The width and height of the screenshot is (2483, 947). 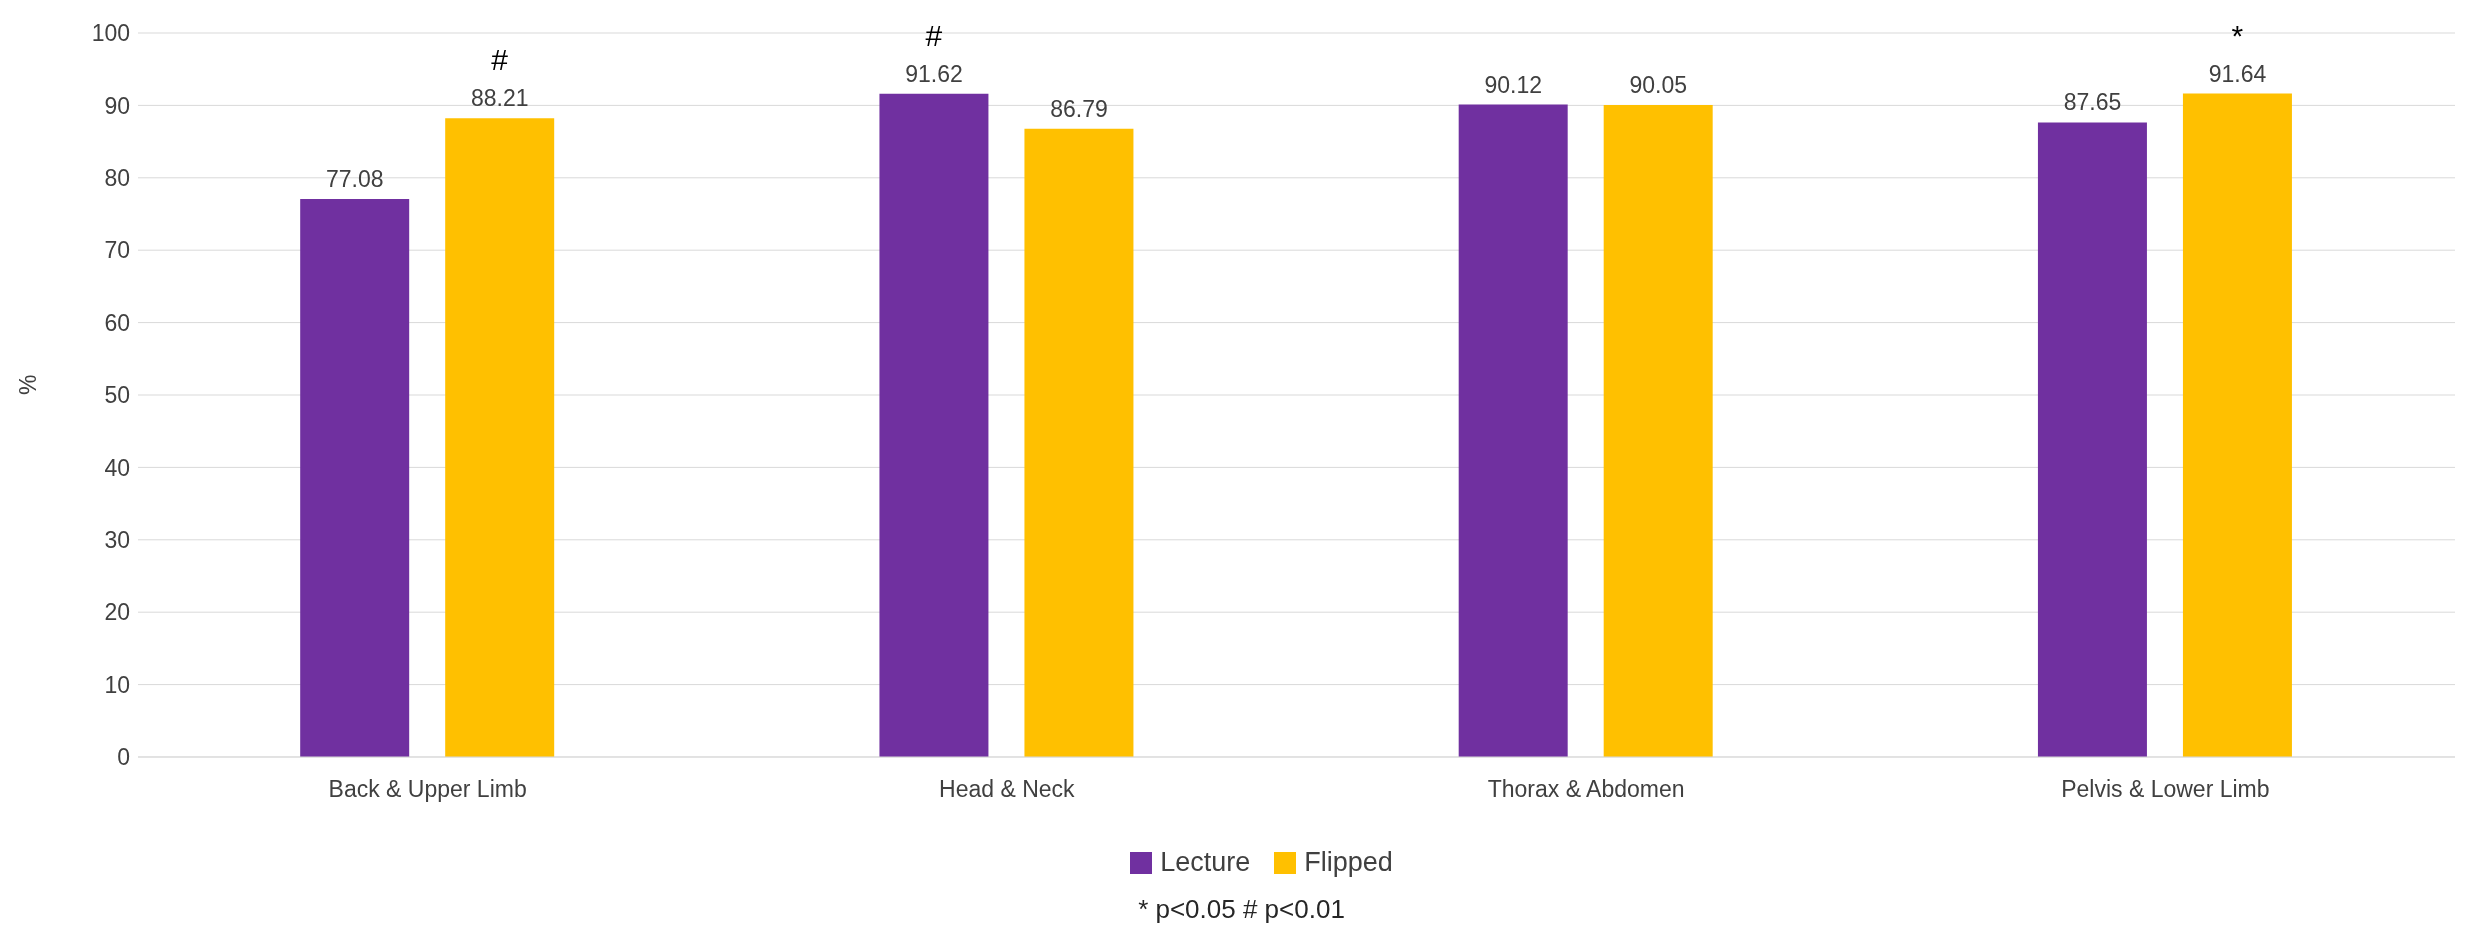 What do you see at coordinates (1079, 108) in the screenshot?
I see `data-label: 86.79` at bounding box center [1079, 108].